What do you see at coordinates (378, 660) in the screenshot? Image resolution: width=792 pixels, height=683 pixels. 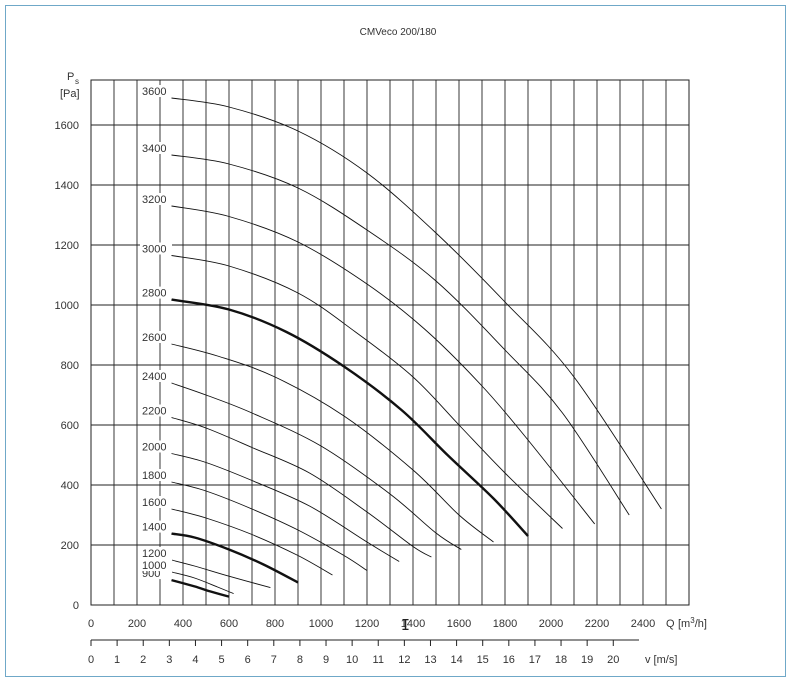 I see `v-tick-label: 11` at bounding box center [378, 660].